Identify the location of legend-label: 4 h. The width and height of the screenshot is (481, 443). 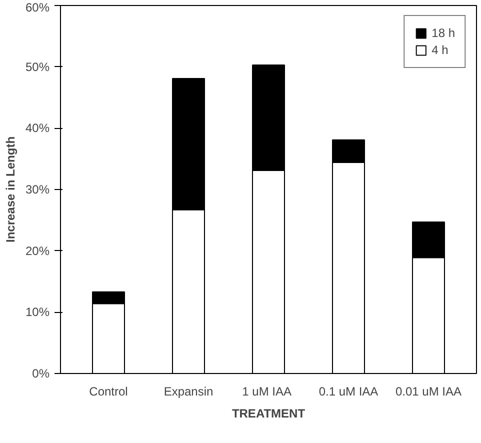
(441, 50).